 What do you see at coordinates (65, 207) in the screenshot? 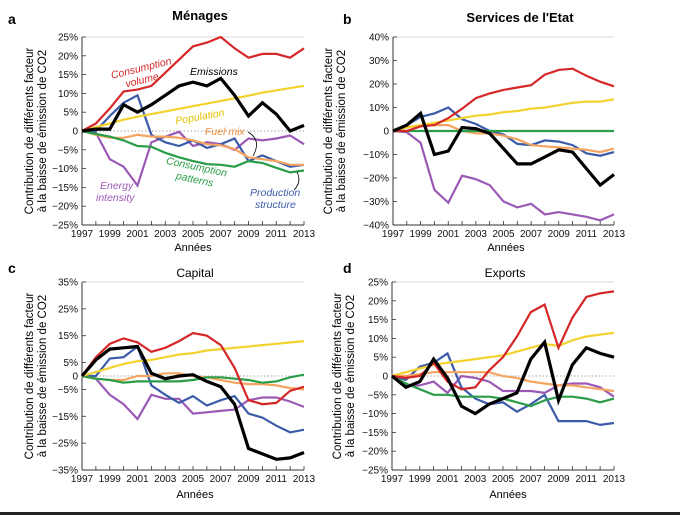
I see `y-tick-label: −20%` at bounding box center [65, 207].